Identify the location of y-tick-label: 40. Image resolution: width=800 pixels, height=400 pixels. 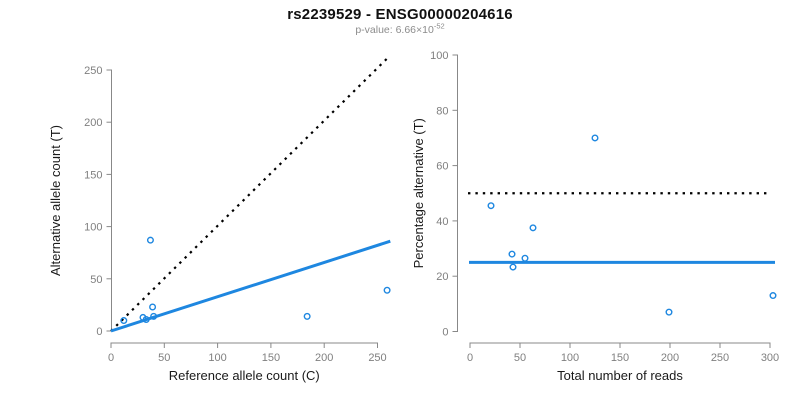
(442, 222).